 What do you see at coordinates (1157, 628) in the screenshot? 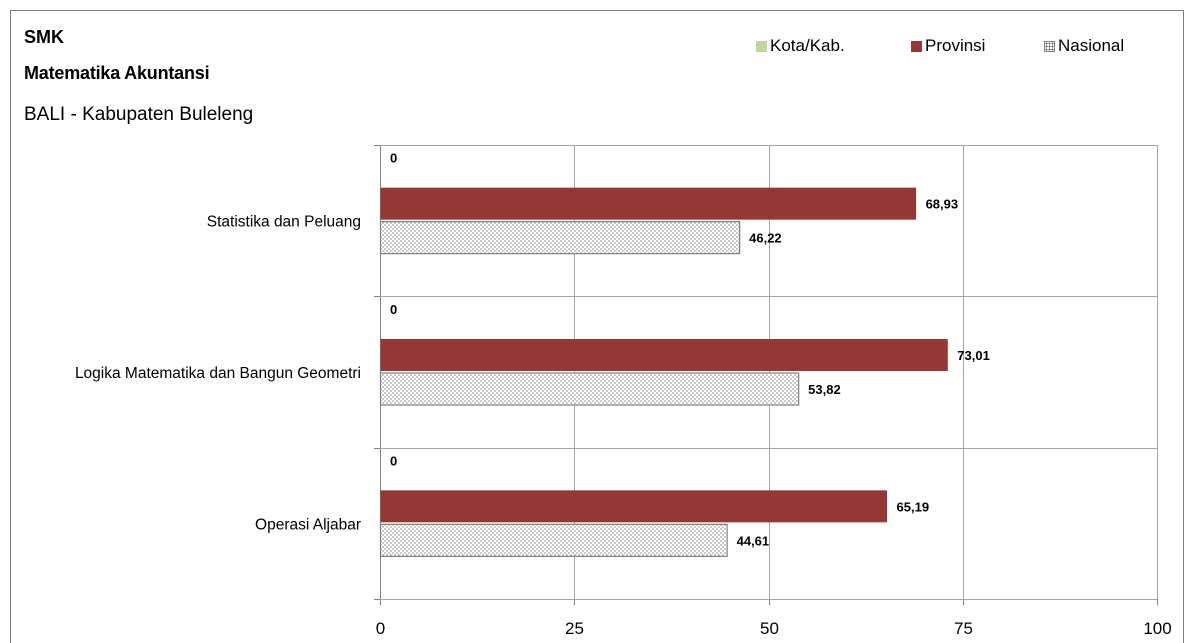
I see `x-tick-label: 100` at bounding box center [1157, 628].